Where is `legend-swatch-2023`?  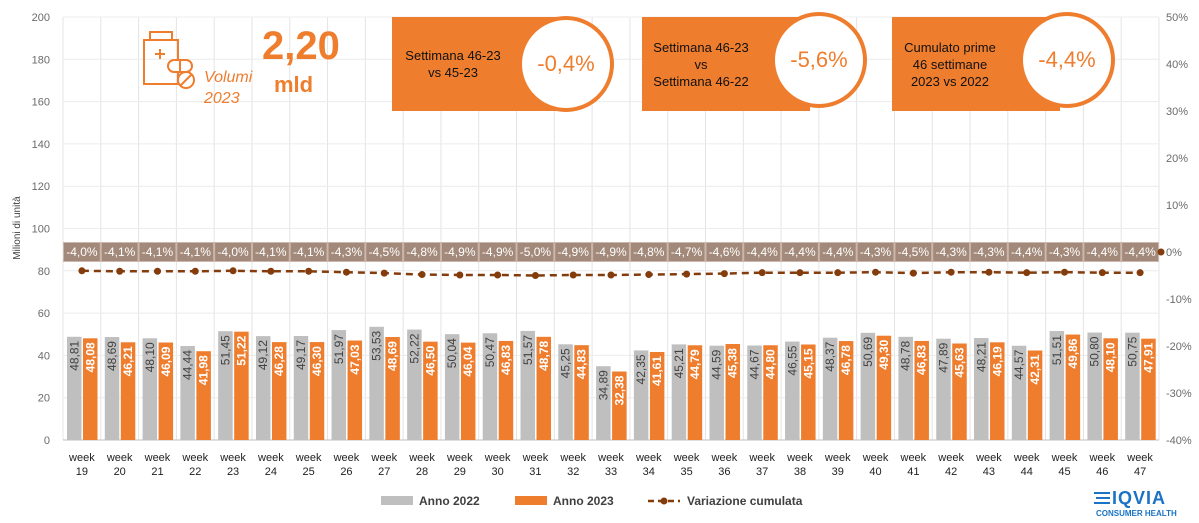
legend-swatch-2023 is located at coordinates (531, 500).